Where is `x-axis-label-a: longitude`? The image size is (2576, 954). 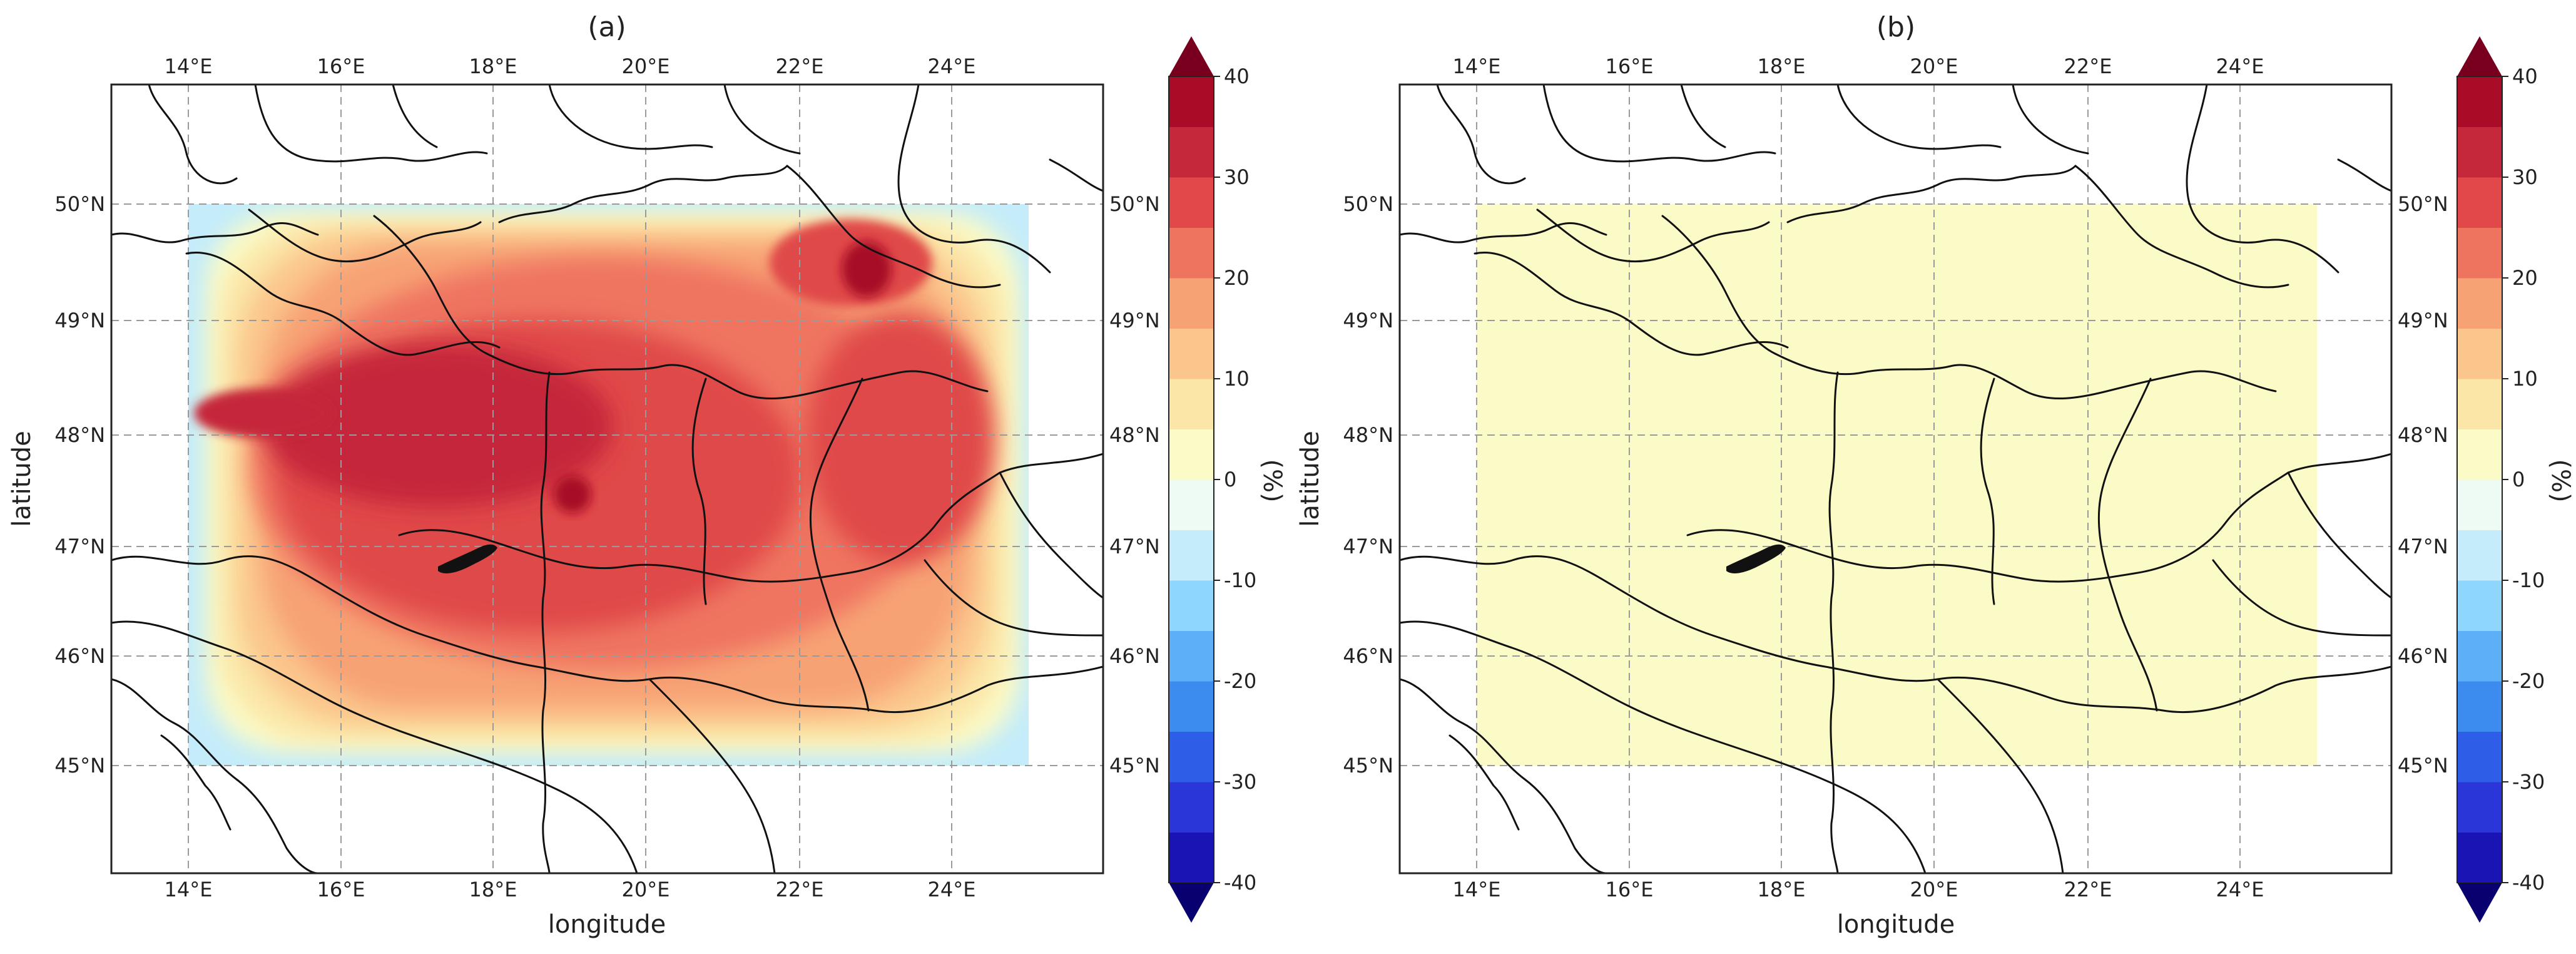
x-axis-label-a: longitude is located at coordinates (607, 924).